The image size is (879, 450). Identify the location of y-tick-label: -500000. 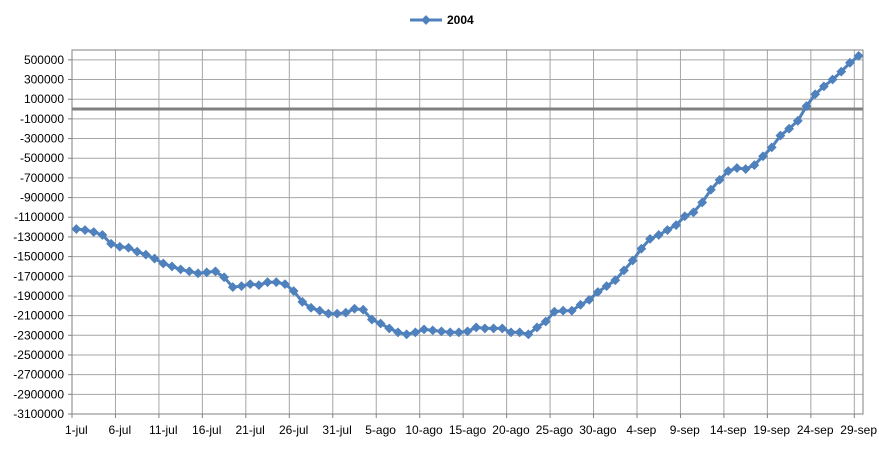
(42, 158).